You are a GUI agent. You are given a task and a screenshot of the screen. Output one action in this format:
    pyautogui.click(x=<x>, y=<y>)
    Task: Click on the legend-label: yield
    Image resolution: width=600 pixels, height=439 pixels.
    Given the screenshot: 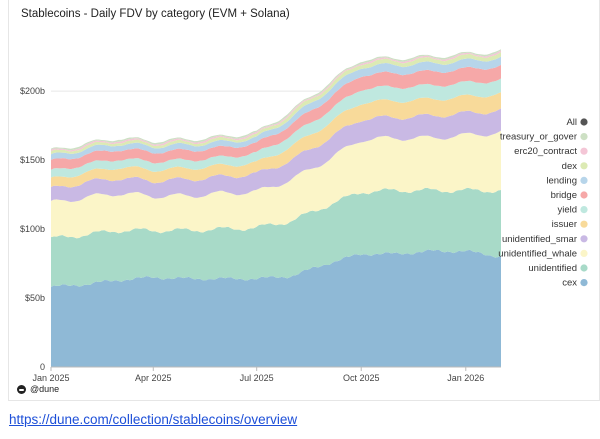 What is the action you would take?
    pyautogui.click(x=567, y=210)
    